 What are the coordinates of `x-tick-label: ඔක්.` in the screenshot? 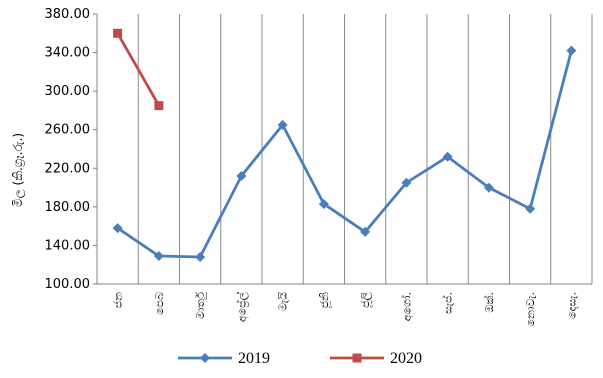 It's located at (489, 302).